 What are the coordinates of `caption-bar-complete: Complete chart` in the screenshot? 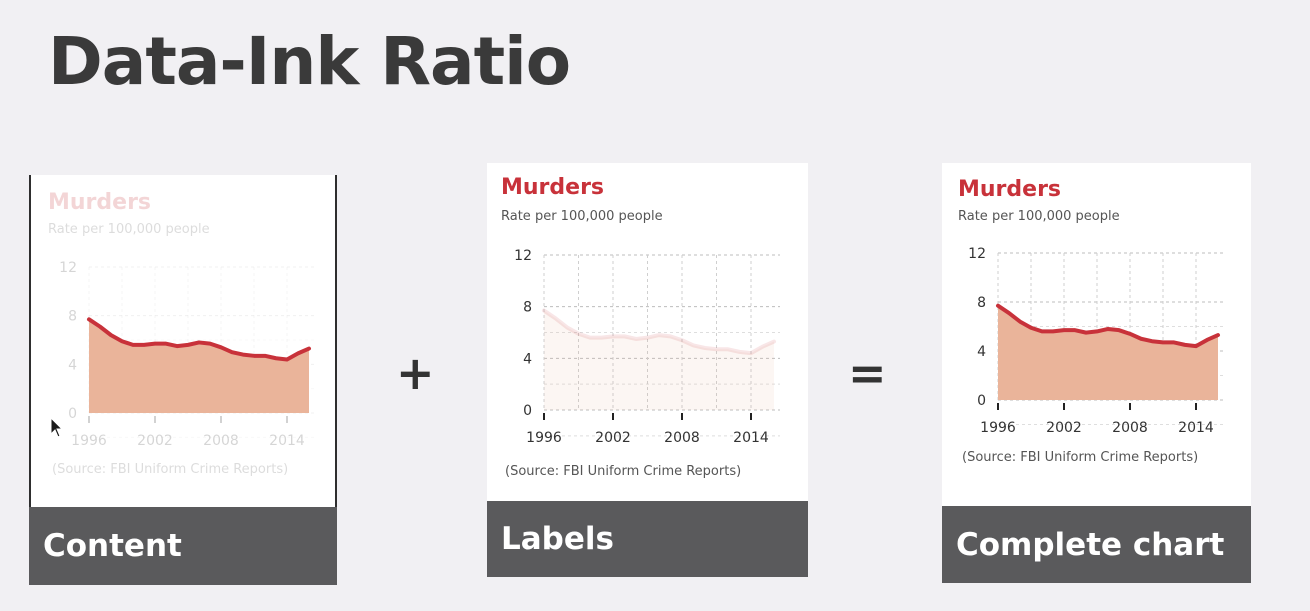 It's located at (1096, 544).